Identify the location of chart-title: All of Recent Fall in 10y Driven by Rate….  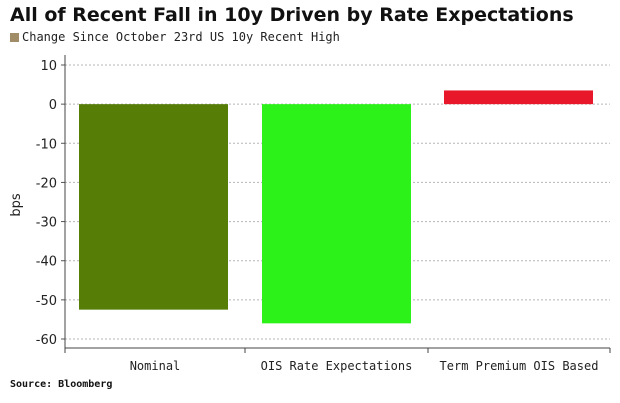
(292, 15).